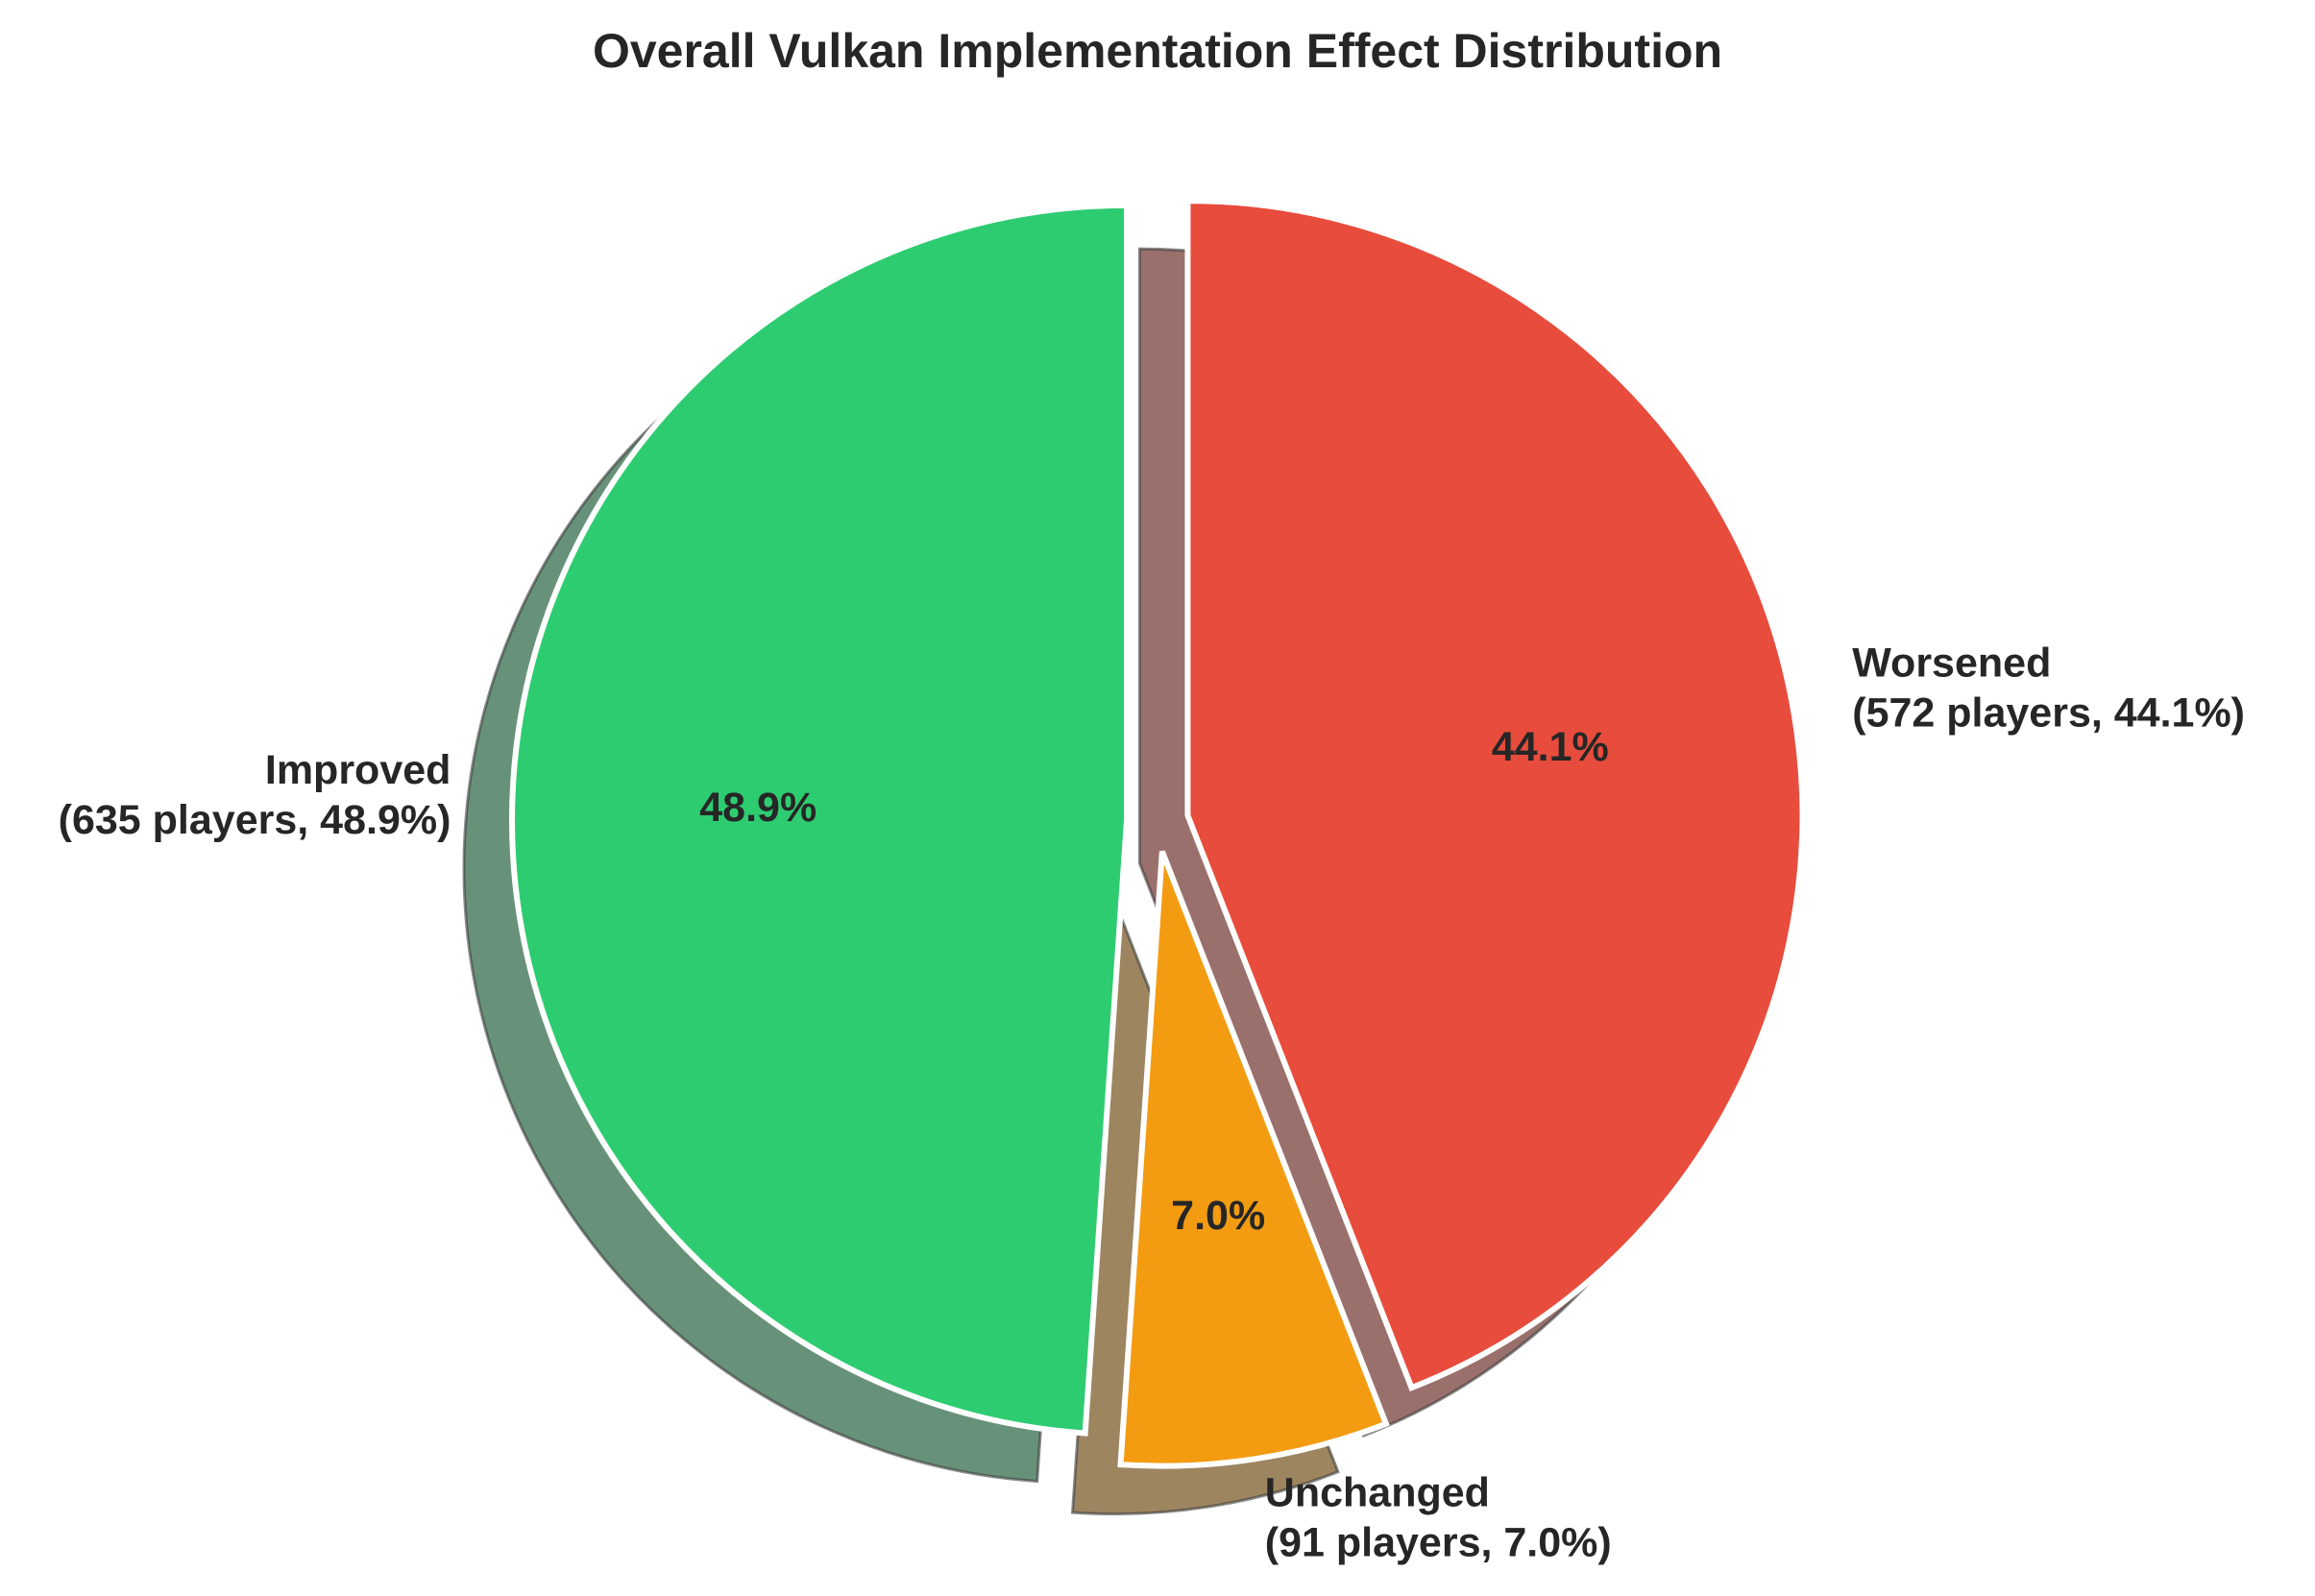  What do you see at coordinates (1218, 1216) in the screenshot?
I see `pct-label-unchanged: 7.0%` at bounding box center [1218, 1216].